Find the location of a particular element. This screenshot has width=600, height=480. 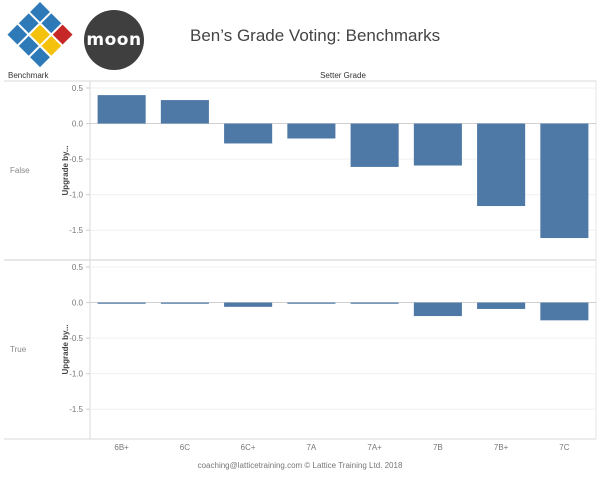

x-tick-label: 6B+ is located at coordinates (121, 447).